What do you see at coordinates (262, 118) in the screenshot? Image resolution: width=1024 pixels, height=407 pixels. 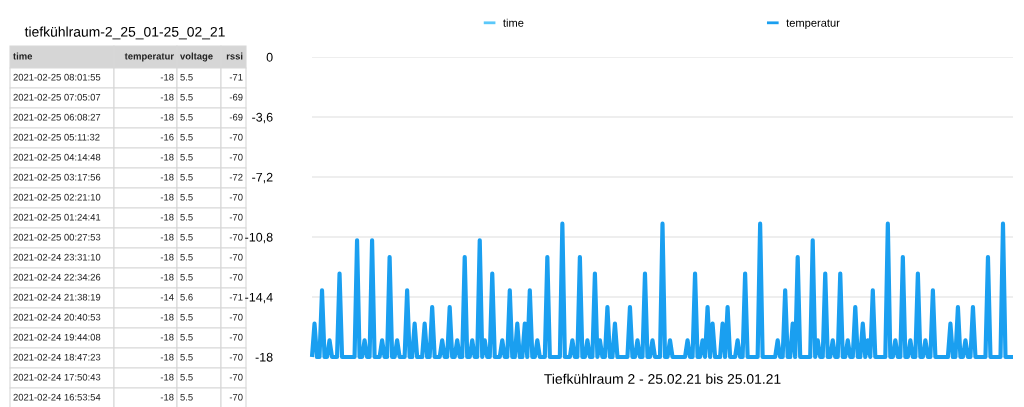 I see `y-tick-label: -3,6` at bounding box center [262, 118].